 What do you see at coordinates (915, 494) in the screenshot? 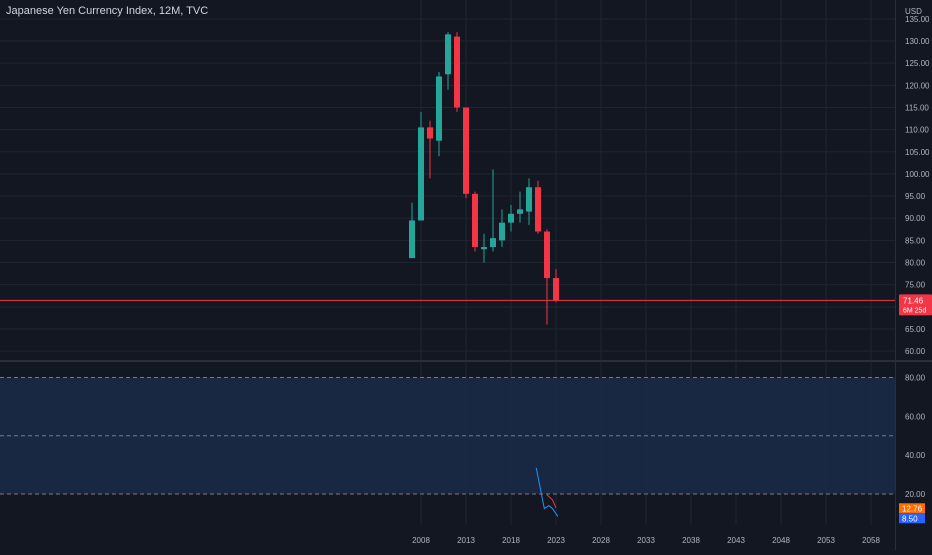
I see `oscillator-tick-label: 20.00` at bounding box center [915, 494].